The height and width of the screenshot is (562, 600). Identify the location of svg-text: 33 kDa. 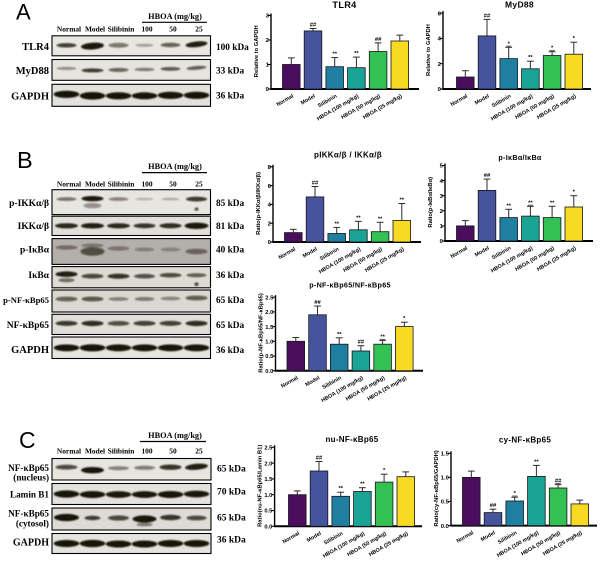
(230, 72).